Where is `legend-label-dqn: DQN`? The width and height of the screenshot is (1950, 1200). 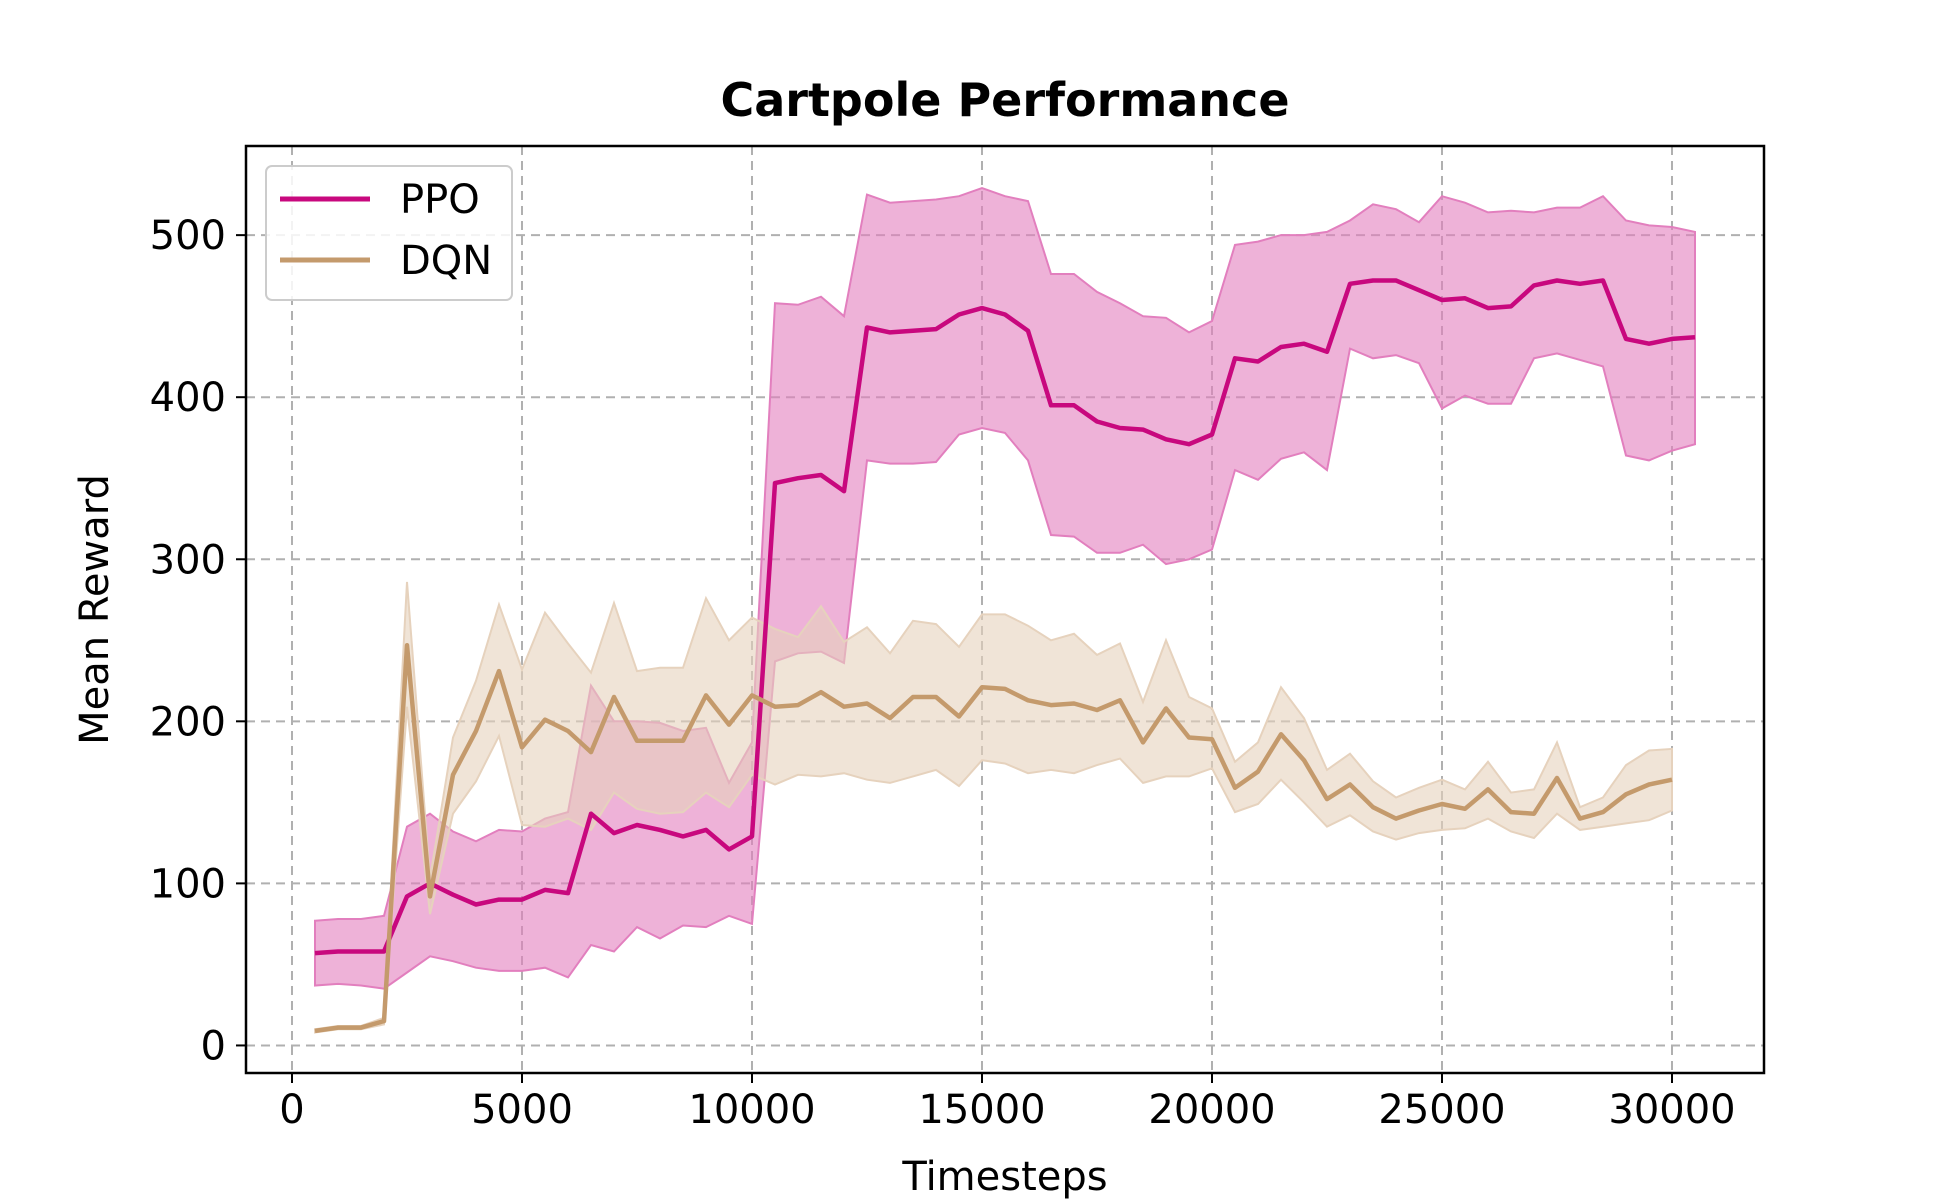
legend-label-dqn: DQN is located at coordinates (446, 261).